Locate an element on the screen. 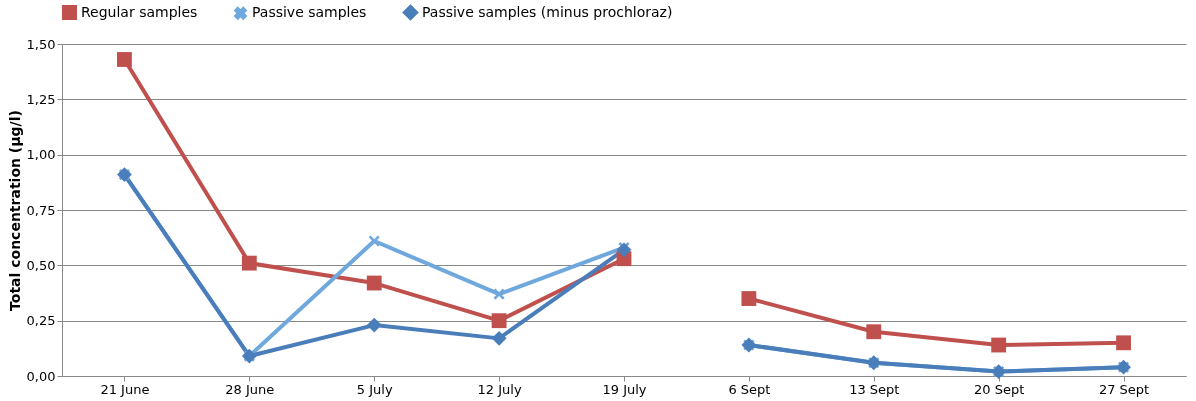 Image resolution: width=1196 pixels, height=401 pixels. x-tick-label: 6 Sept is located at coordinates (749, 389).